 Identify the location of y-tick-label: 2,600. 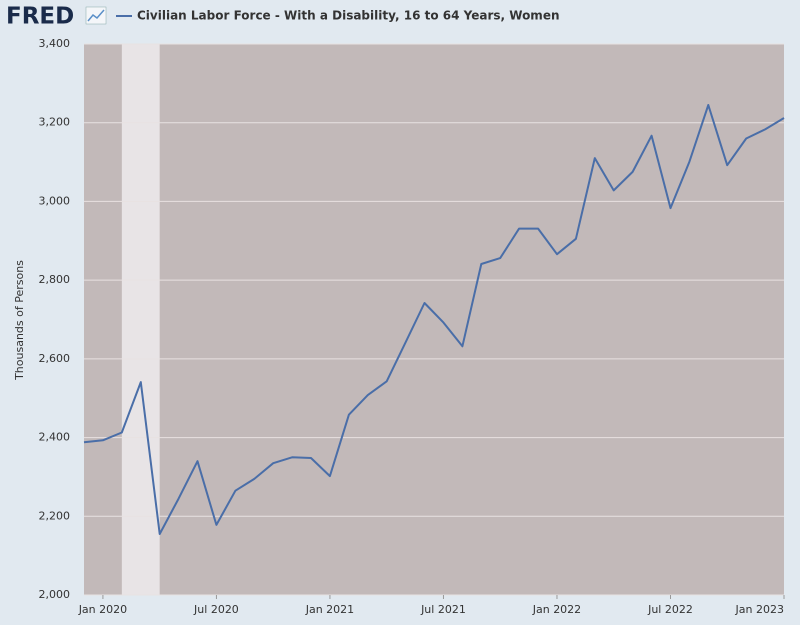
(55, 358).